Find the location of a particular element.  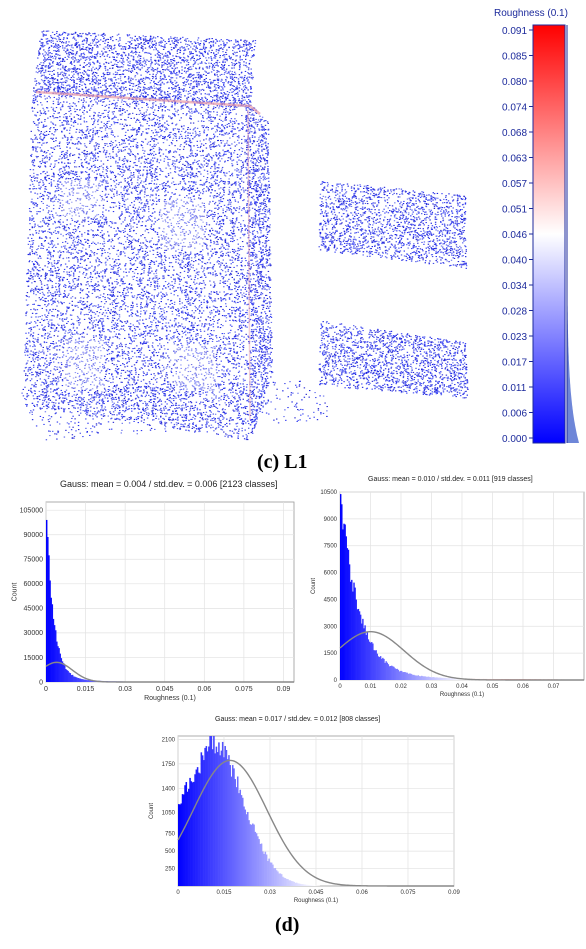

y-tick-label: 7500 is located at coordinates (331, 547).